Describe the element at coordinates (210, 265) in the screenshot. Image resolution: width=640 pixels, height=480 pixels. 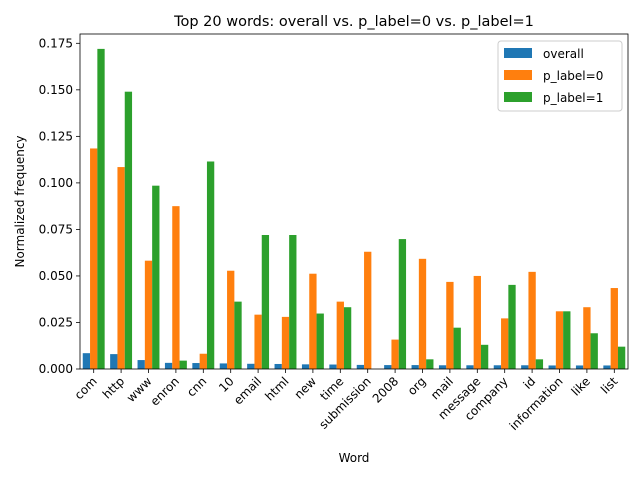
I see `bar-p-label-1-cnn` at that location.